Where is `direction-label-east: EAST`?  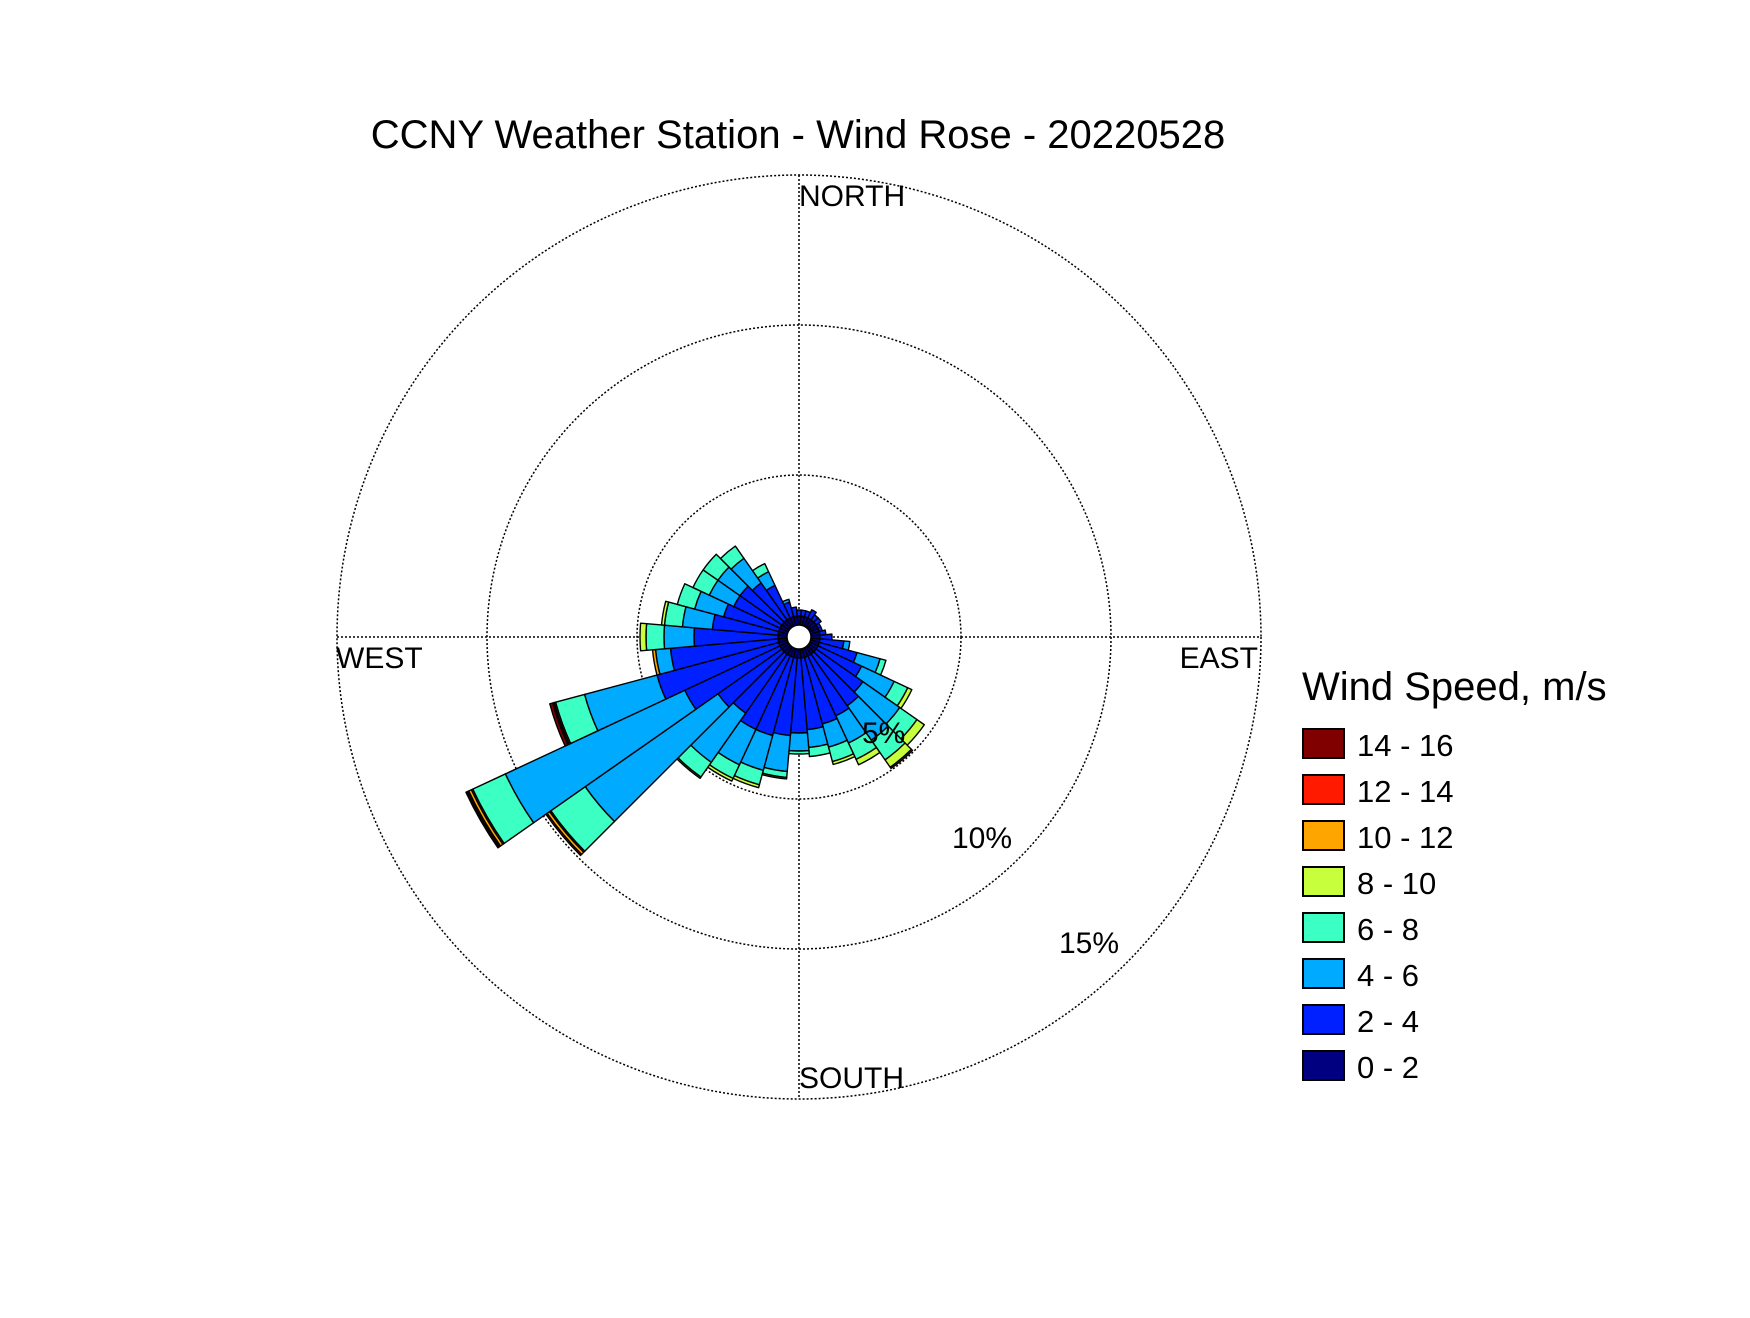
direction-label-east: EAST is located at coordinates (1219, 658).